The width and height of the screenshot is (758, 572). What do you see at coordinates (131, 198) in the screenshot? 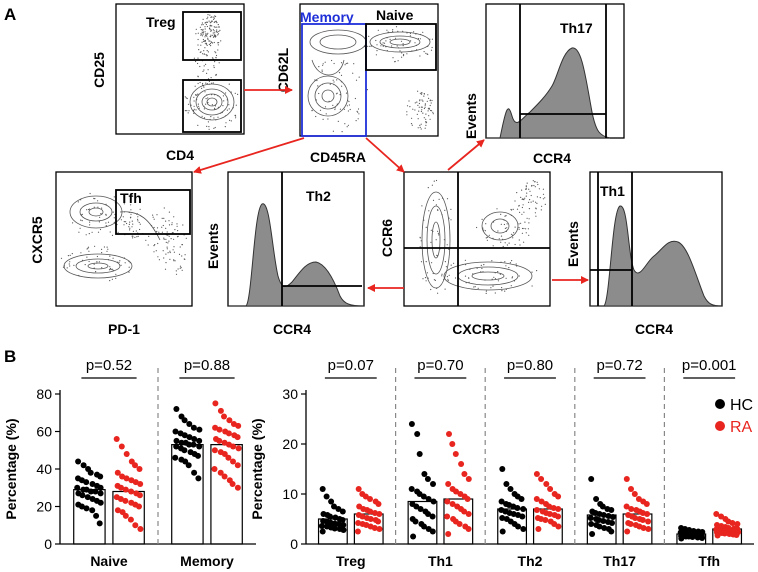
I see `tfh-gate-label: Tfh` at bounding box center [131, 198].